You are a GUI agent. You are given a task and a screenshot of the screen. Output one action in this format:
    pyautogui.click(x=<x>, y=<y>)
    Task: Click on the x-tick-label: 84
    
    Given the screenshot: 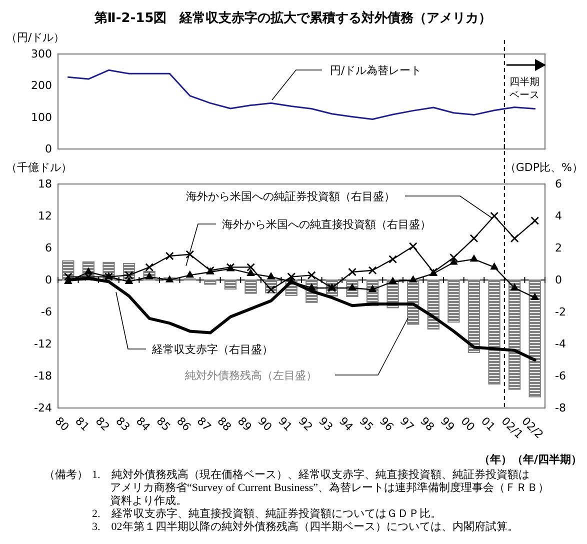 What is the action you would take?
    pyautogui.click(x=143, y=424)
    